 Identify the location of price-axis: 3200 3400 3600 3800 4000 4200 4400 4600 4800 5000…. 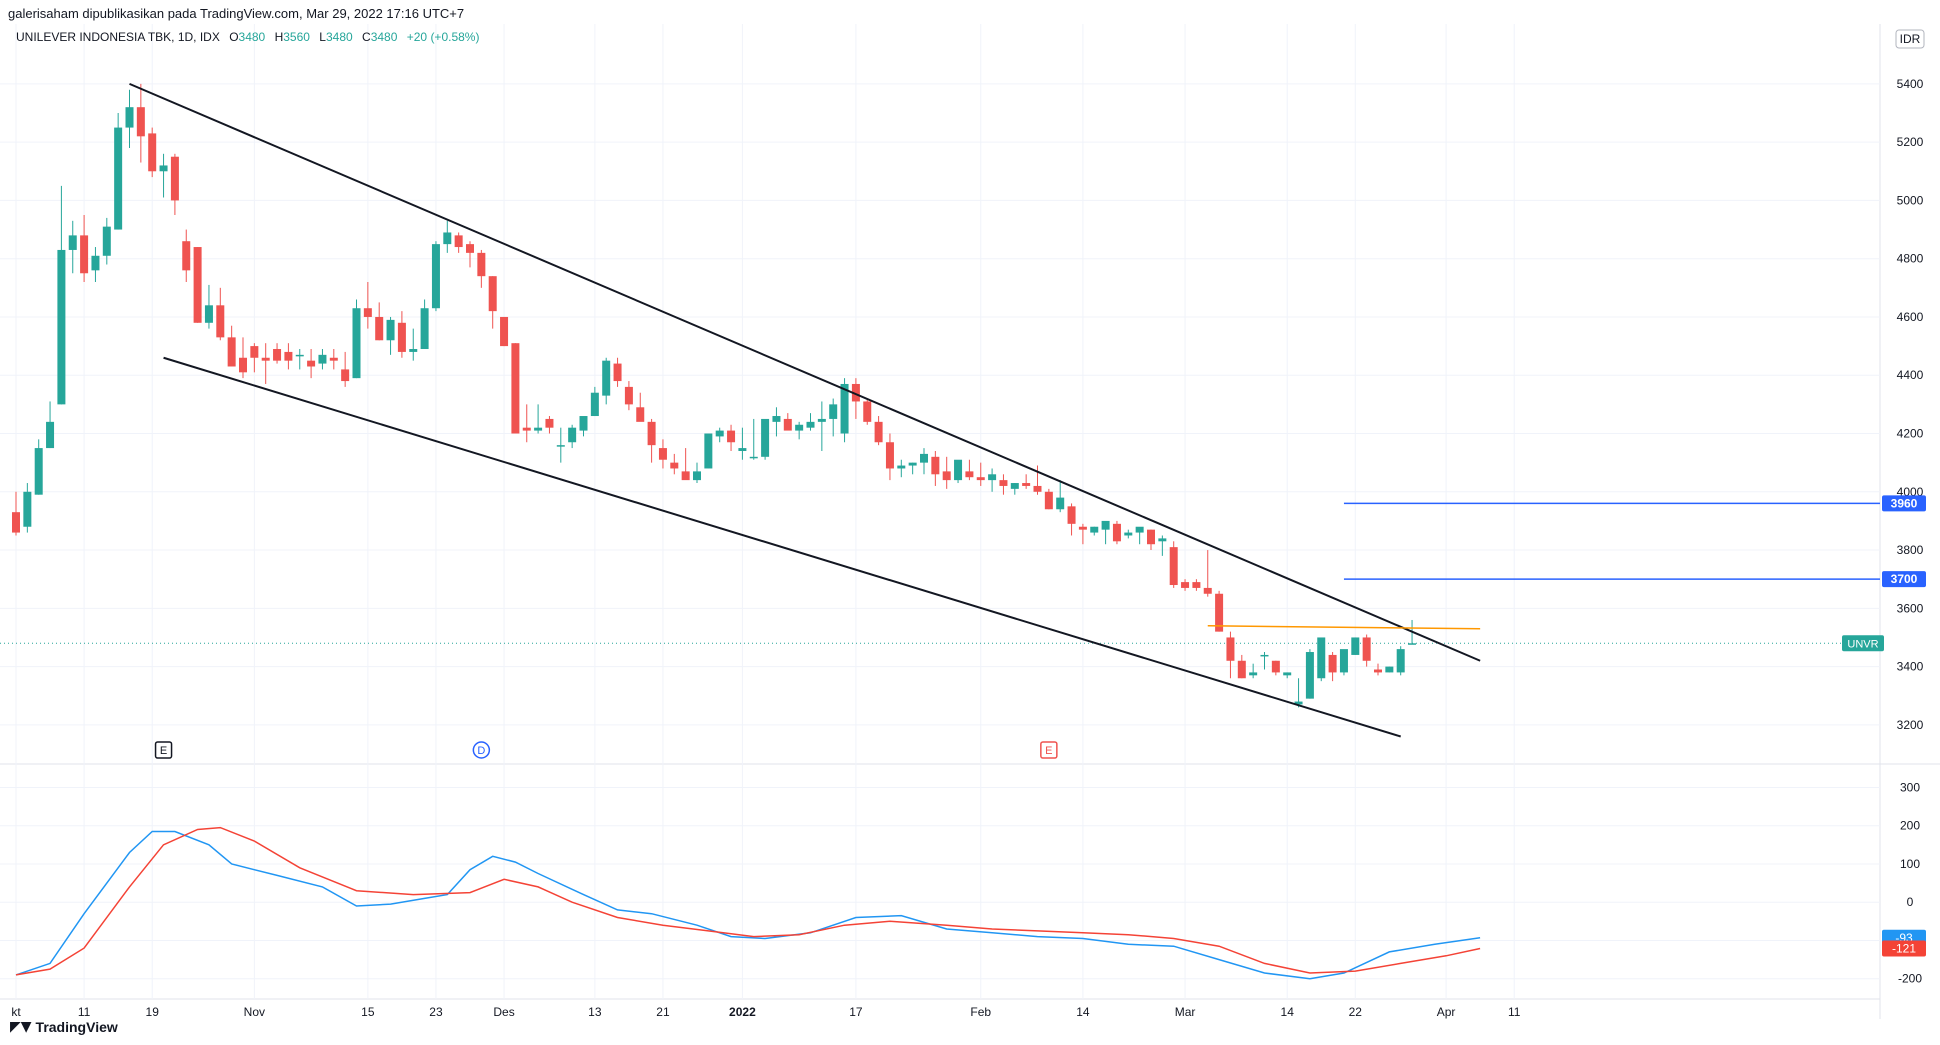
(1910, 404).